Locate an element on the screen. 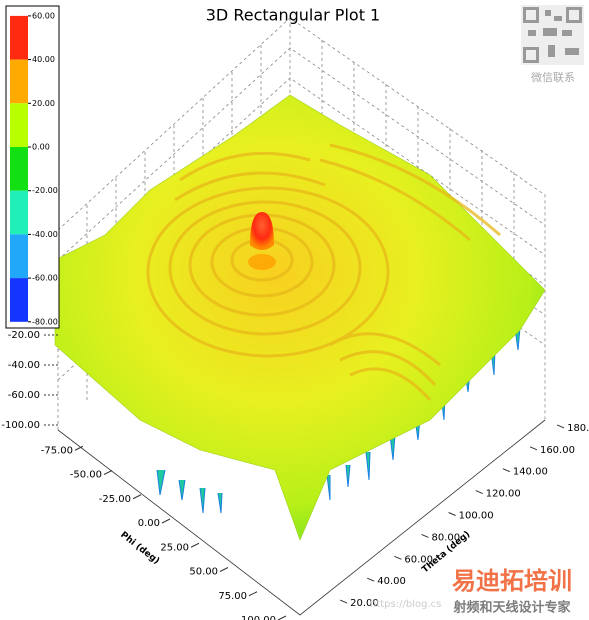 The image size is (589, 620). colorbar-tick-label: 0.00 is located at coordinates (41, 147).